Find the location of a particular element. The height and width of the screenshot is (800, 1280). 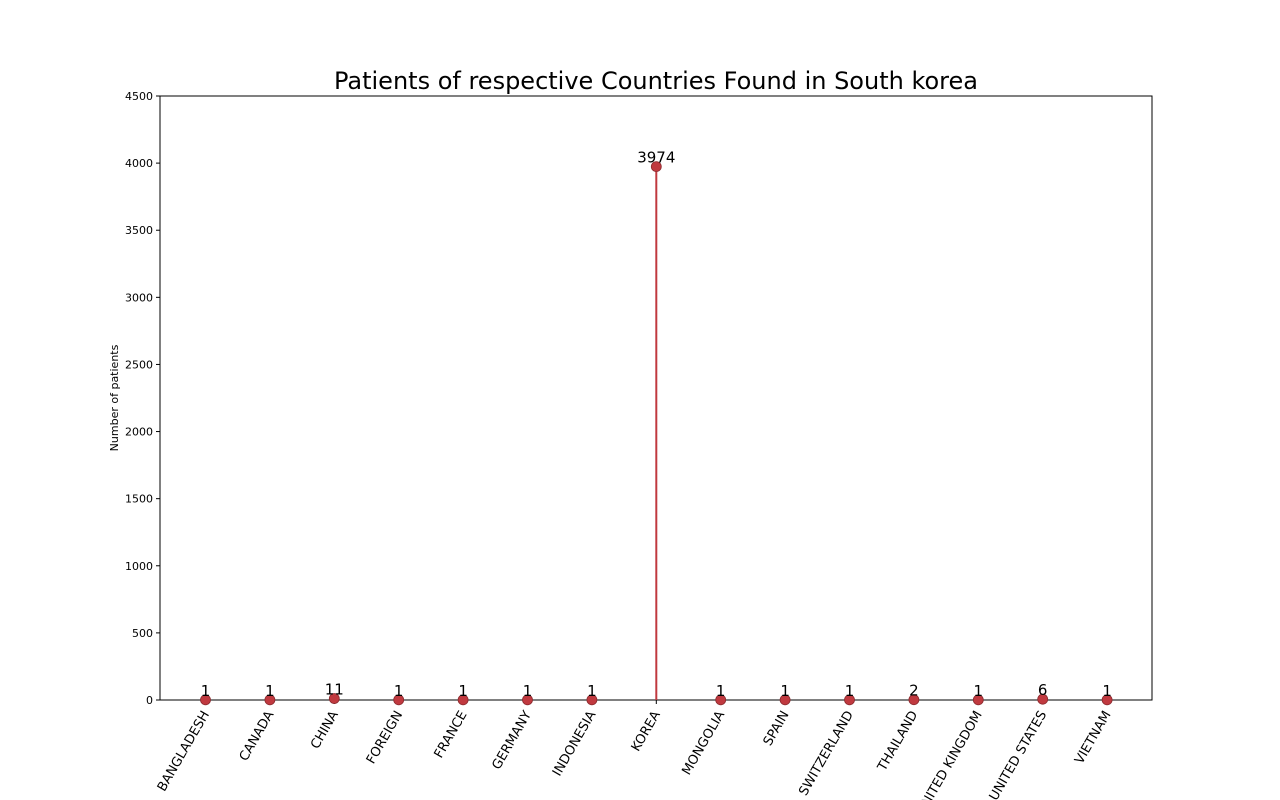

y-axis-label: Number of patients is located at coordinates (114, 397).